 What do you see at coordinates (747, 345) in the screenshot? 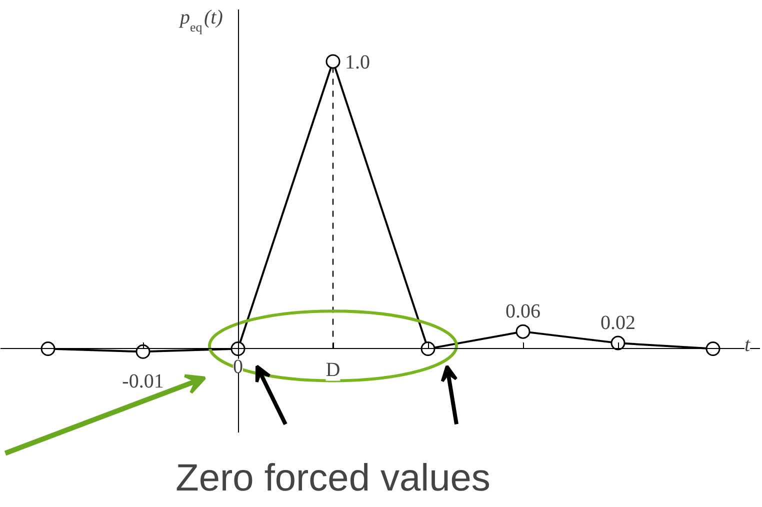
I see `x-axis-title: t` at bounding box center [747, 345].